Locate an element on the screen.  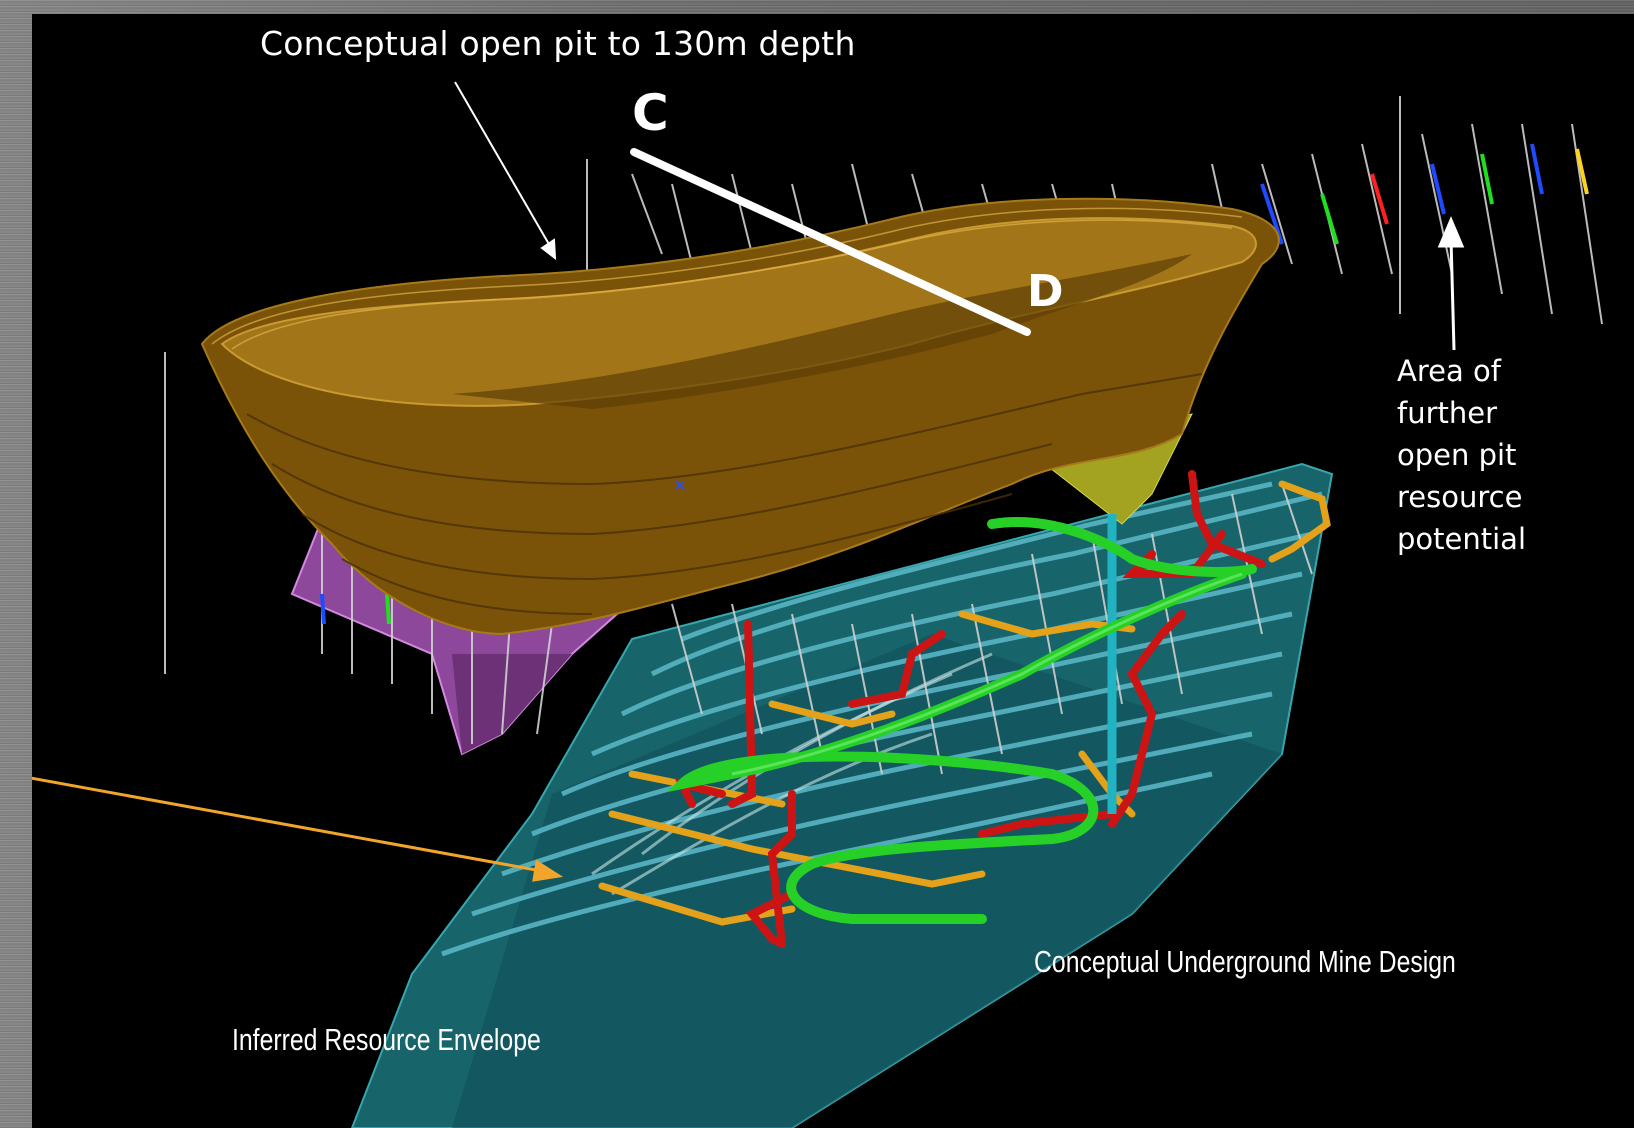
pit-label: Conceptual open pit to 130m depth is located at coordinates (558, 43).